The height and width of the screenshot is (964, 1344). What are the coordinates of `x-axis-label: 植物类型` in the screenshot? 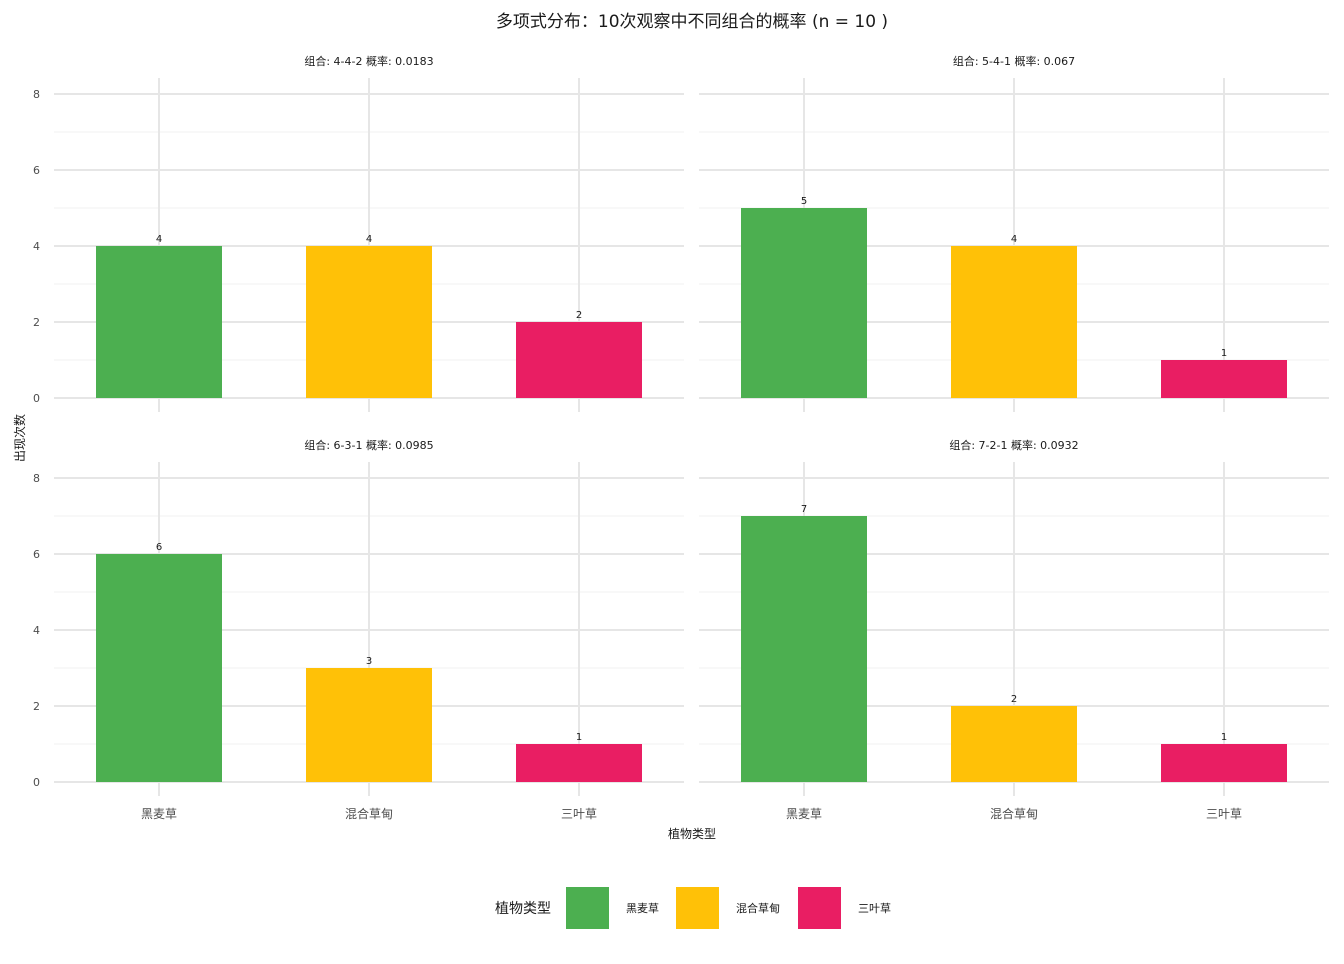 It's located at (692, 833).